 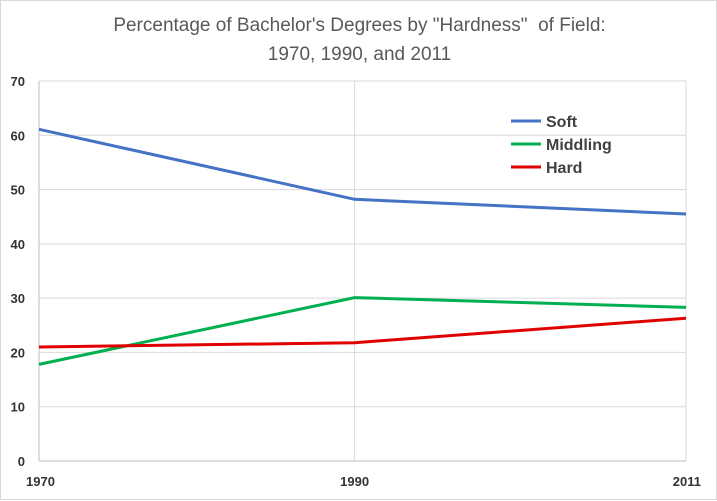 What do you see at coordinates (18, 81) in the screenshot?
I see `y-tick-label-70: 70` at bounding box center [18, 81].